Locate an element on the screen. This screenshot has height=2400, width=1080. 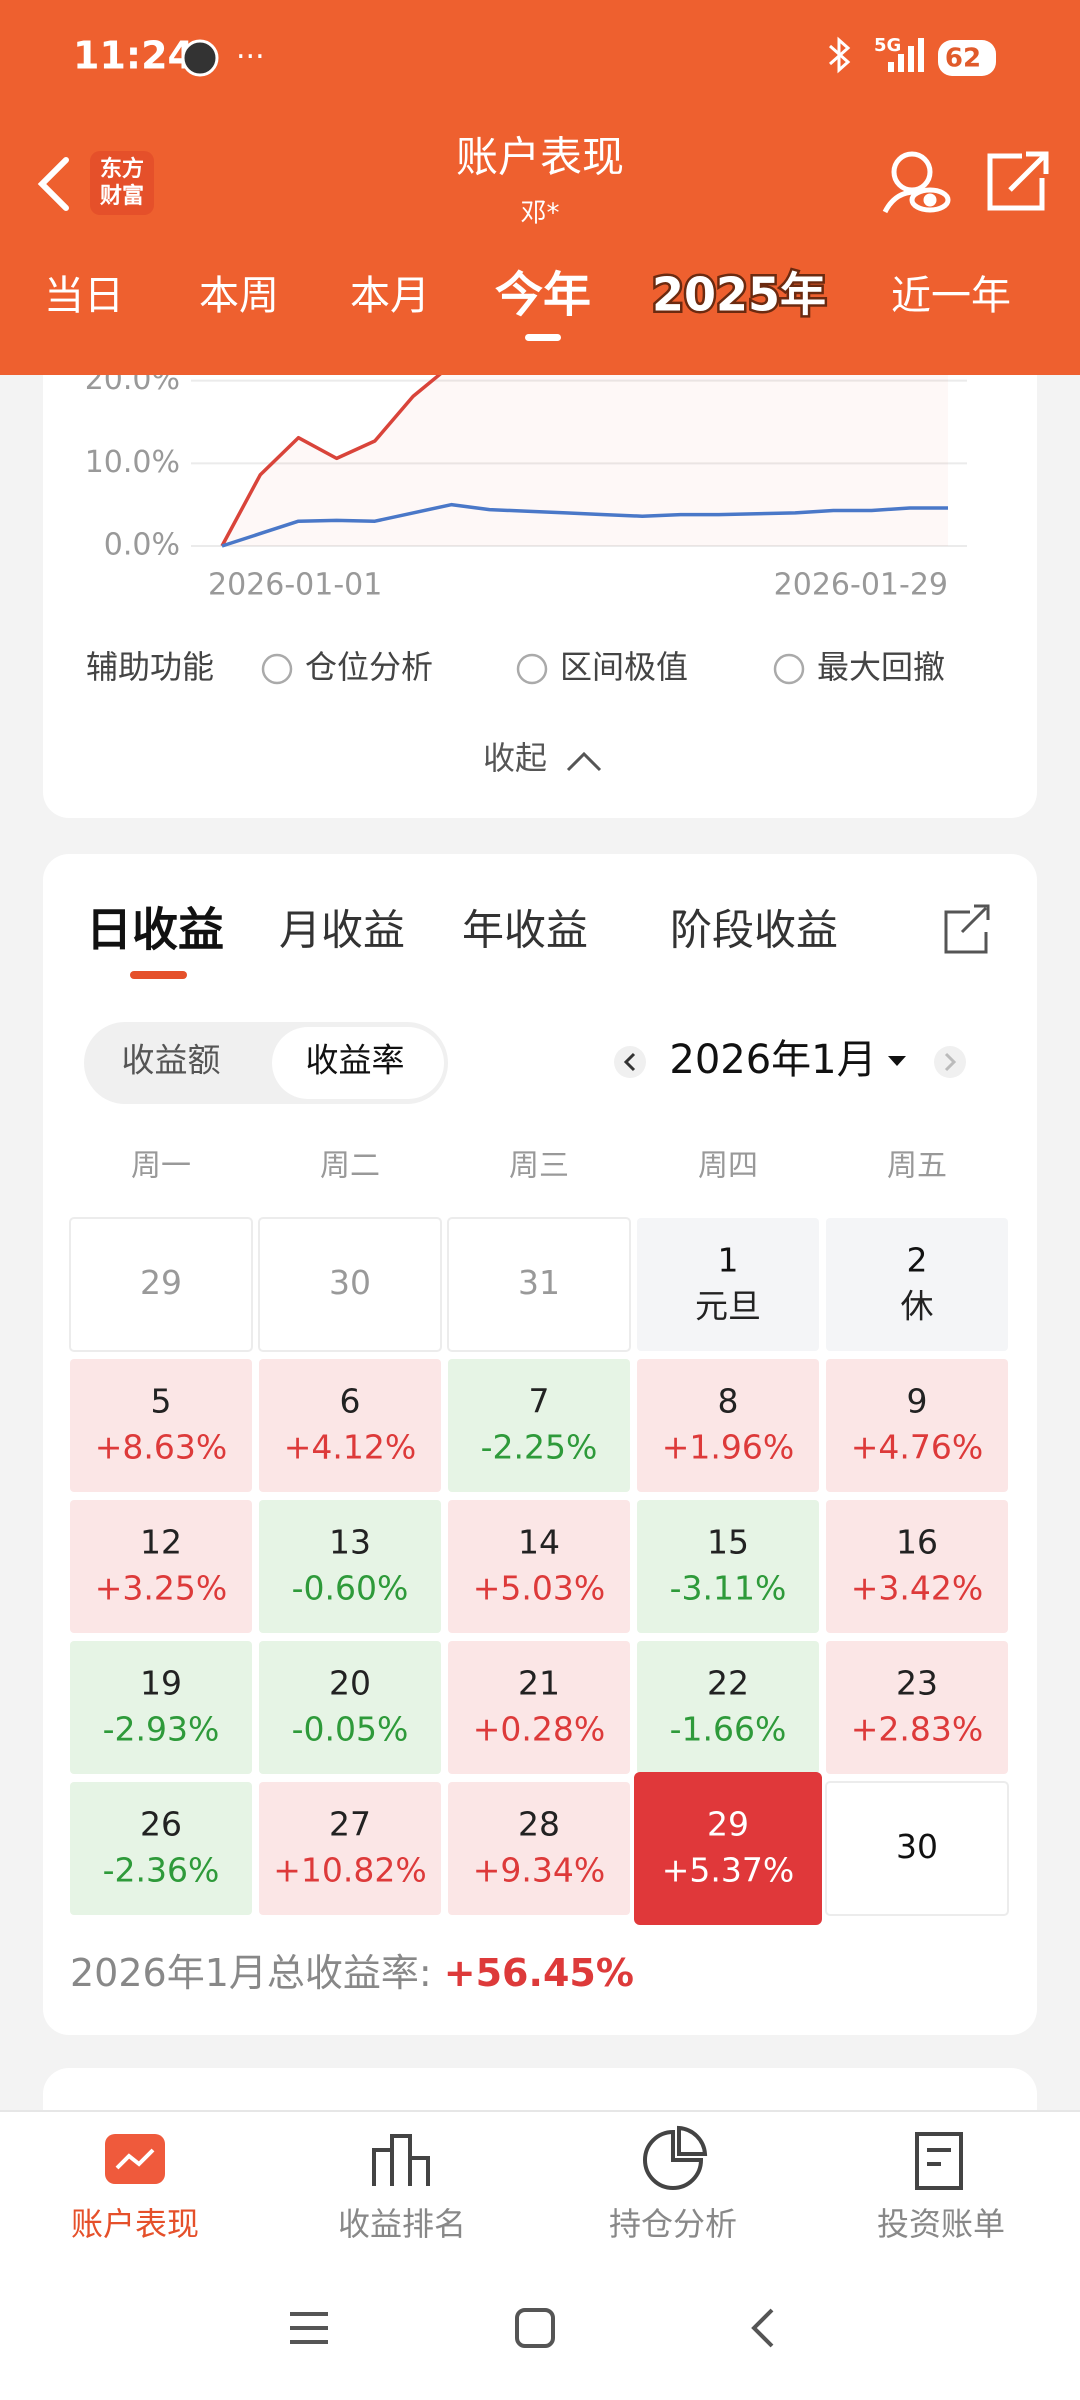
returns-tab: 年收益 is located at coordinates (525, 930).